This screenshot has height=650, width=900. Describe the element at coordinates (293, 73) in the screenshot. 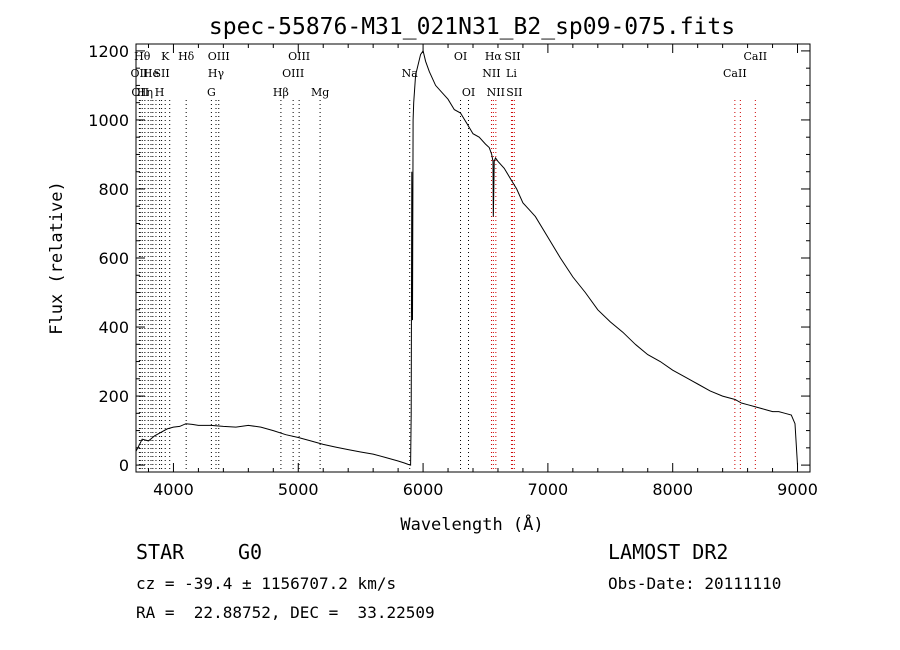

I see `line-marker-label-17: OIII` at that location.